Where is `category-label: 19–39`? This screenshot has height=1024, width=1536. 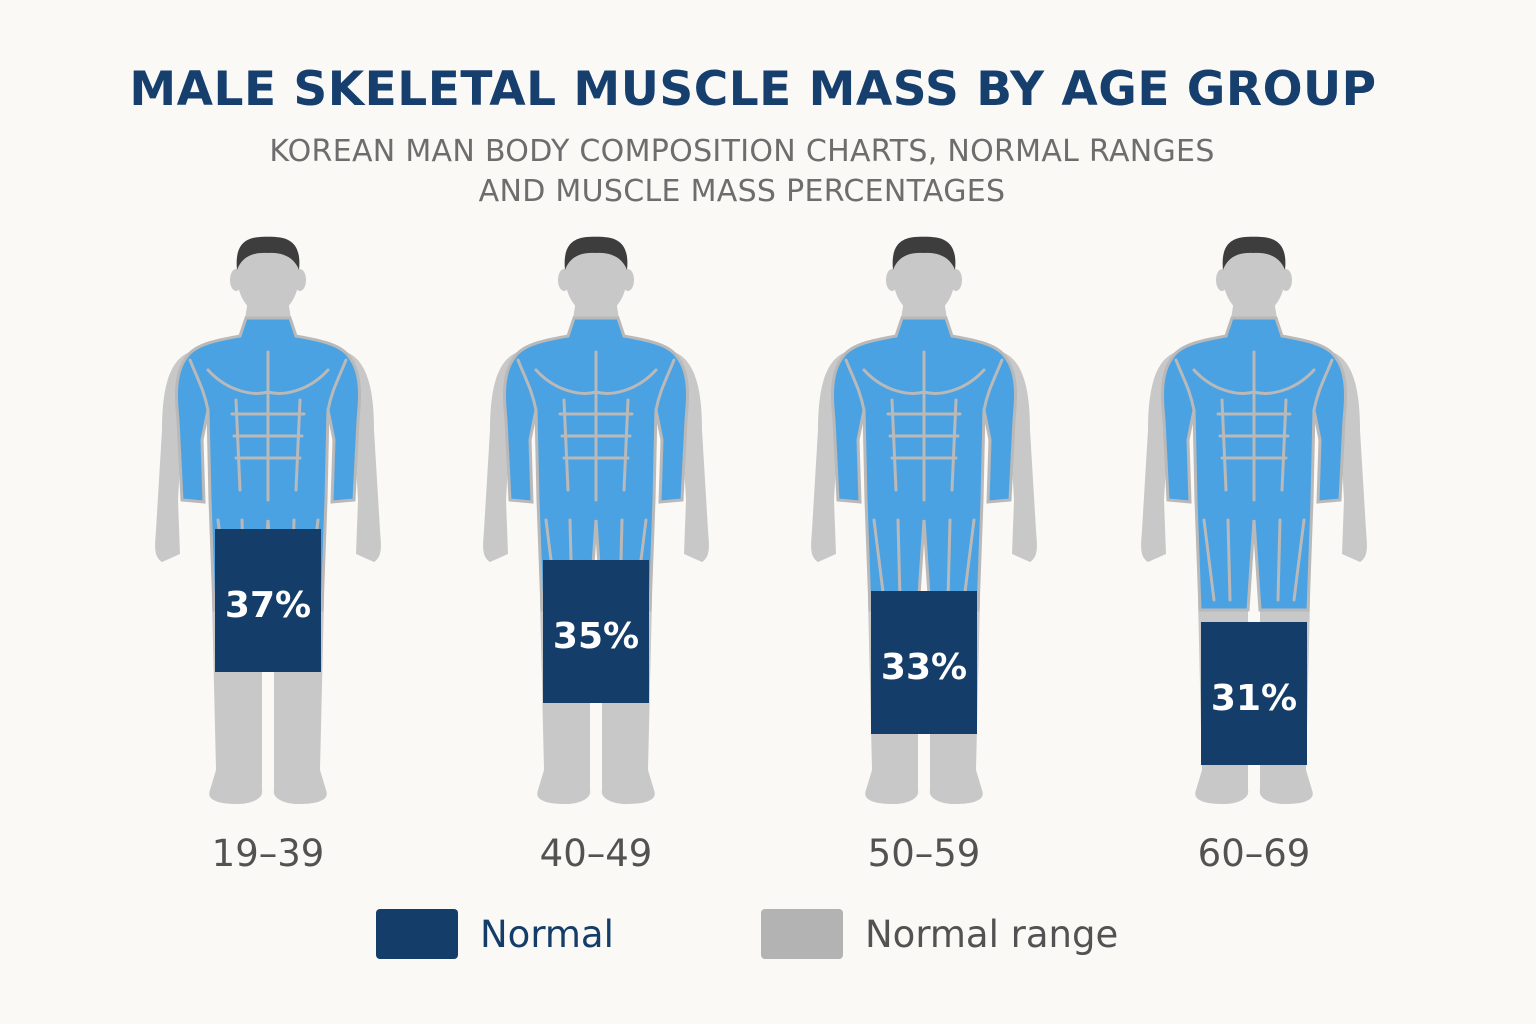 category-label: 19–39 is located at coordinates (268, 853).